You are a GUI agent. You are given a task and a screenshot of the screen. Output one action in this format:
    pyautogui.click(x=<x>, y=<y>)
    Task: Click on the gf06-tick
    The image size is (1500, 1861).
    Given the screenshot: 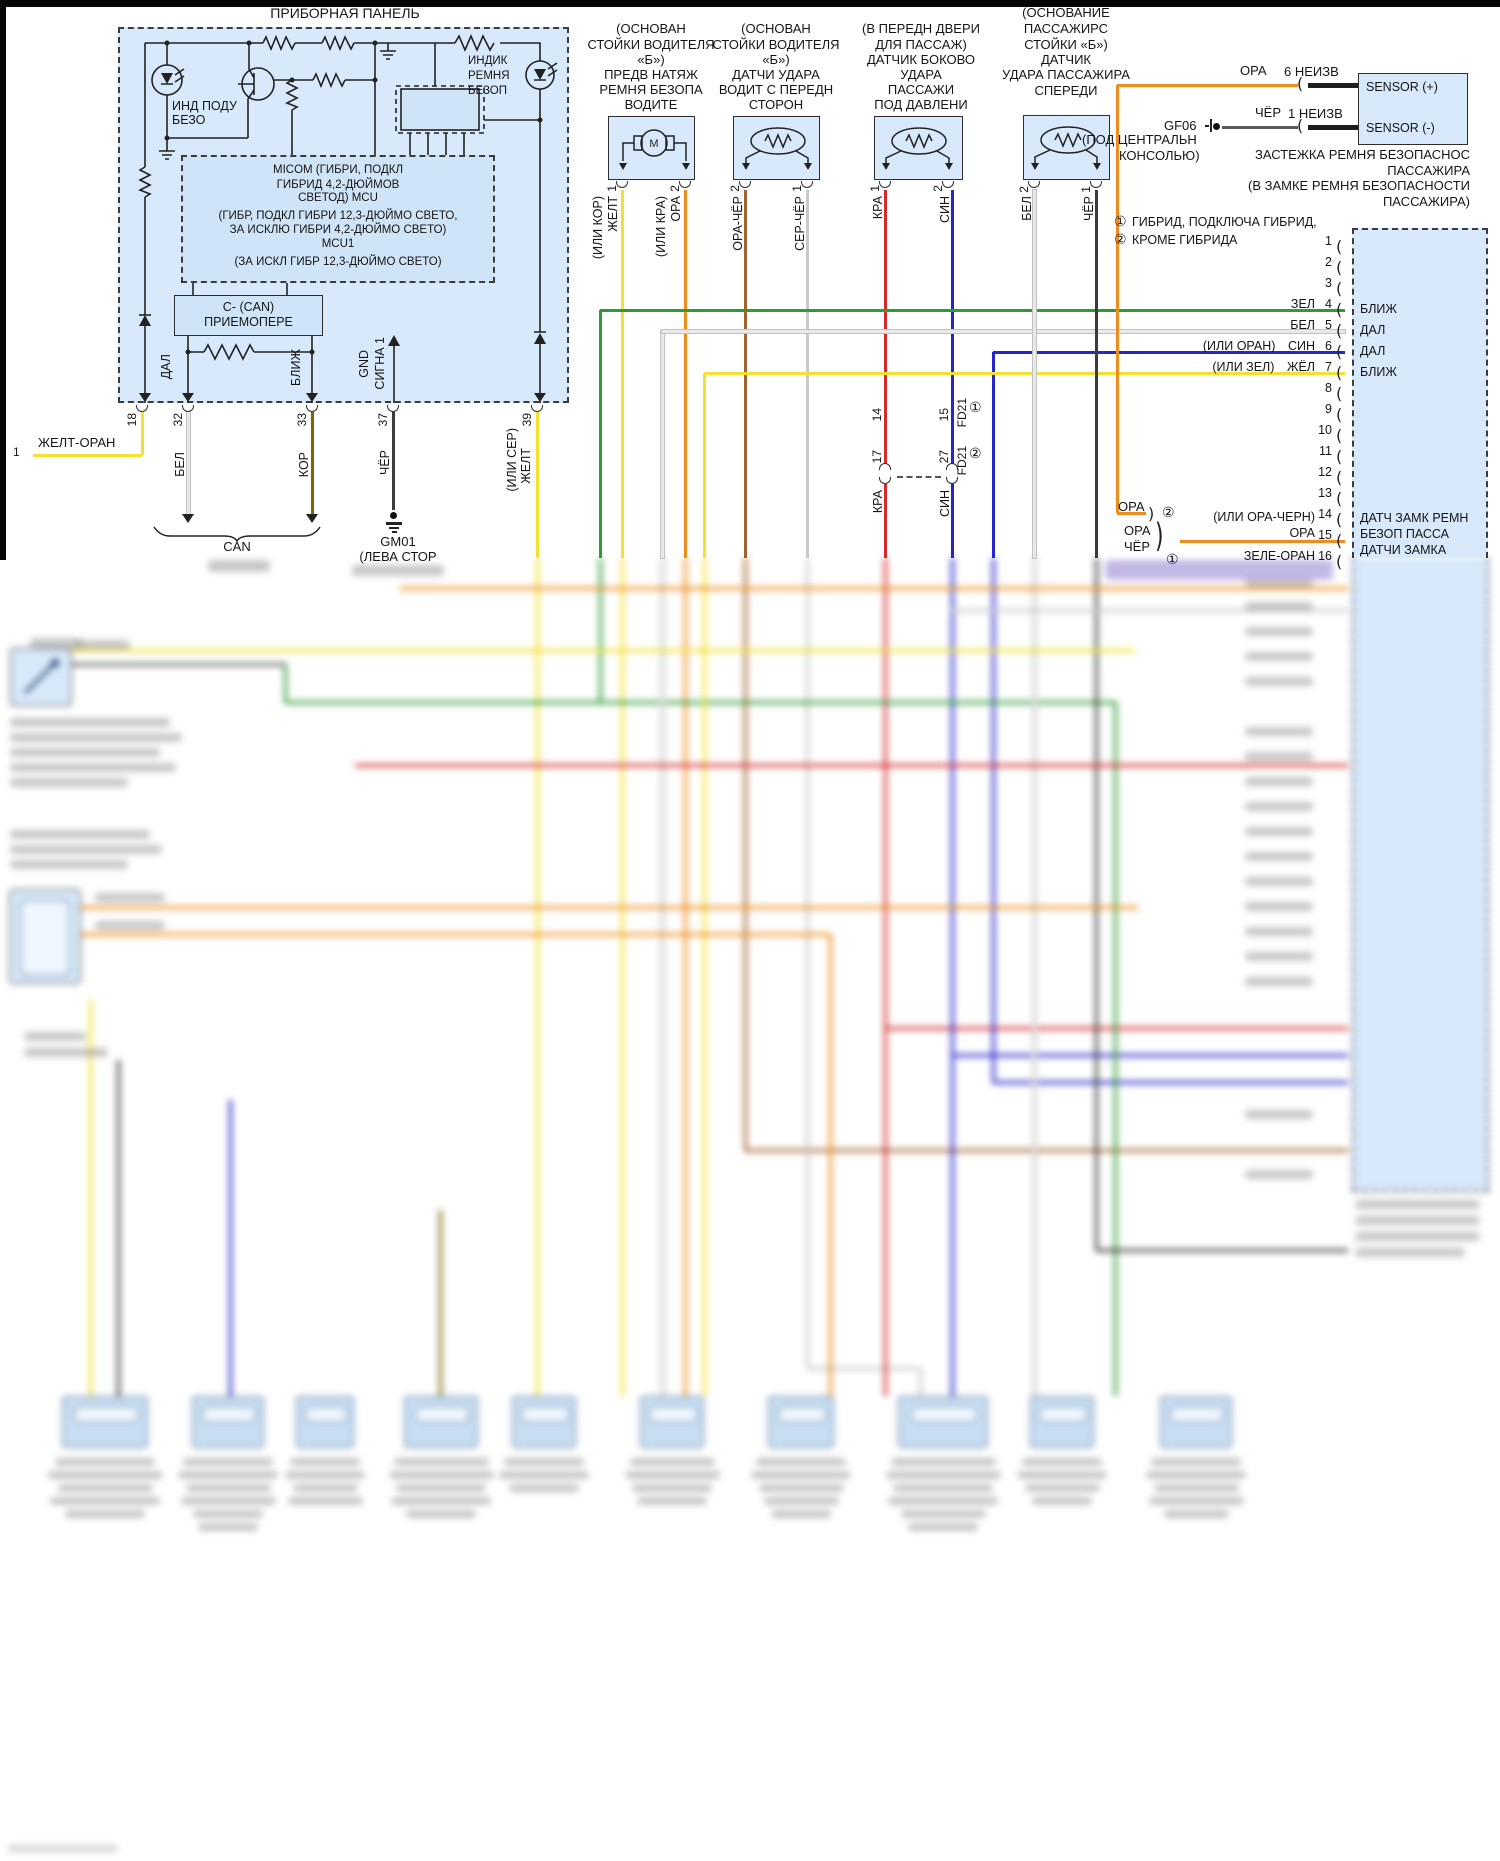 What is the action you would take?
    pyautogui.click(x=1207, y=126)
    